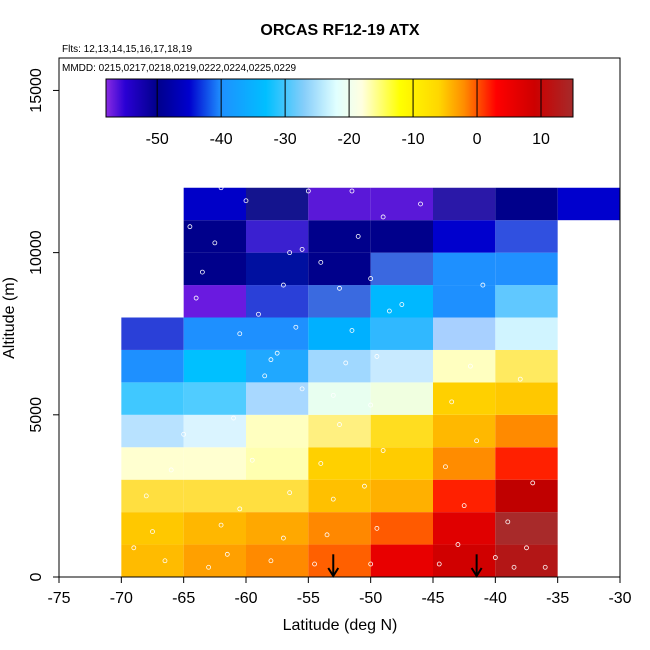 The height and width of the screenshot is (650, 650). What do you see at coordinates (36, 90) in the screenshot?
I see `y-tick-label: 15000` at bounding box center [36, 90].